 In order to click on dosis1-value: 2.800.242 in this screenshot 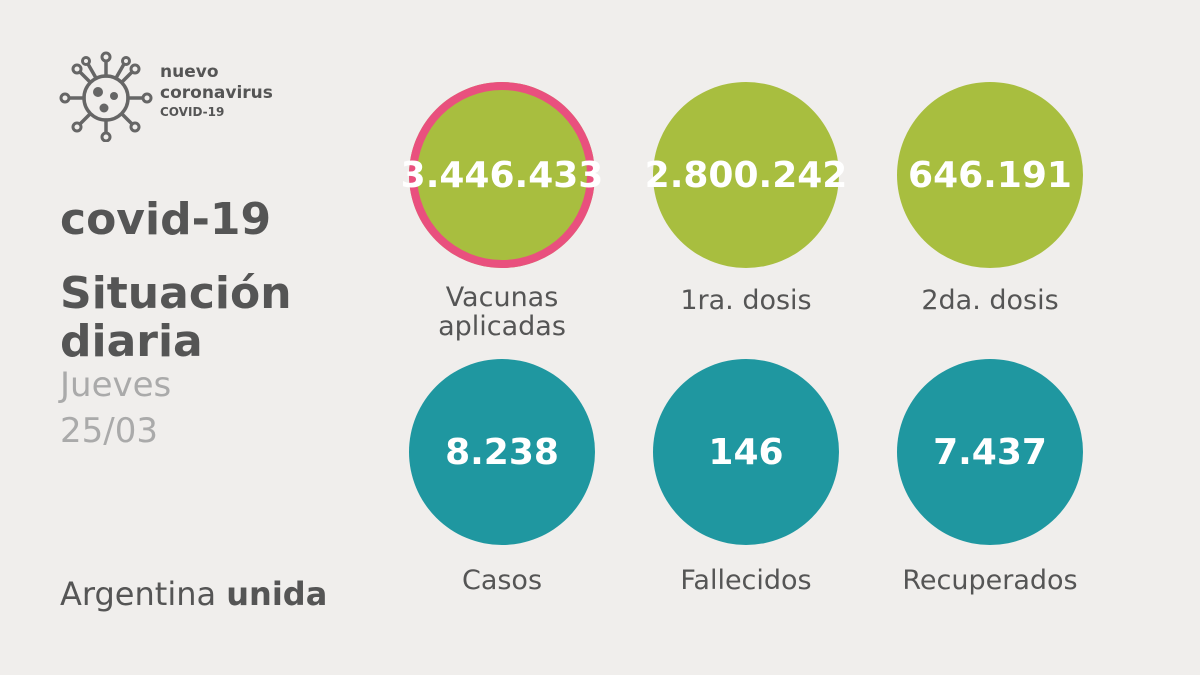, I will do `click(746, 175)`.